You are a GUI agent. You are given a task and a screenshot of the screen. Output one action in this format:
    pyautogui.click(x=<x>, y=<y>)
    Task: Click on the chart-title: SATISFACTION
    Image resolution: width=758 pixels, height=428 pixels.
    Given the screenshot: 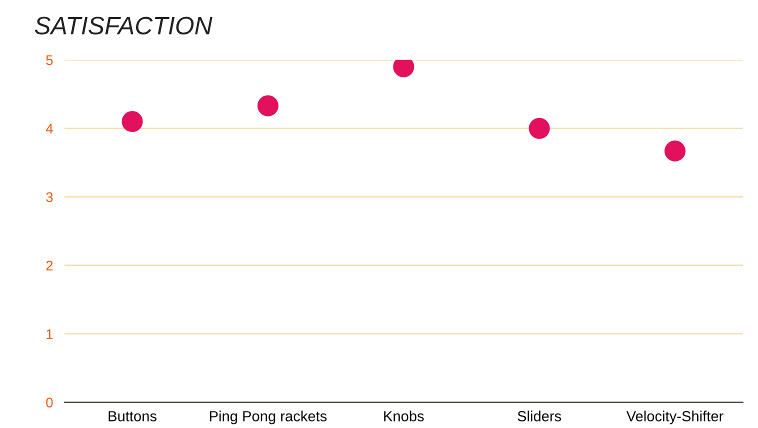 What is the action you would take?
    pyautogui.click(x=123, y=25)
    